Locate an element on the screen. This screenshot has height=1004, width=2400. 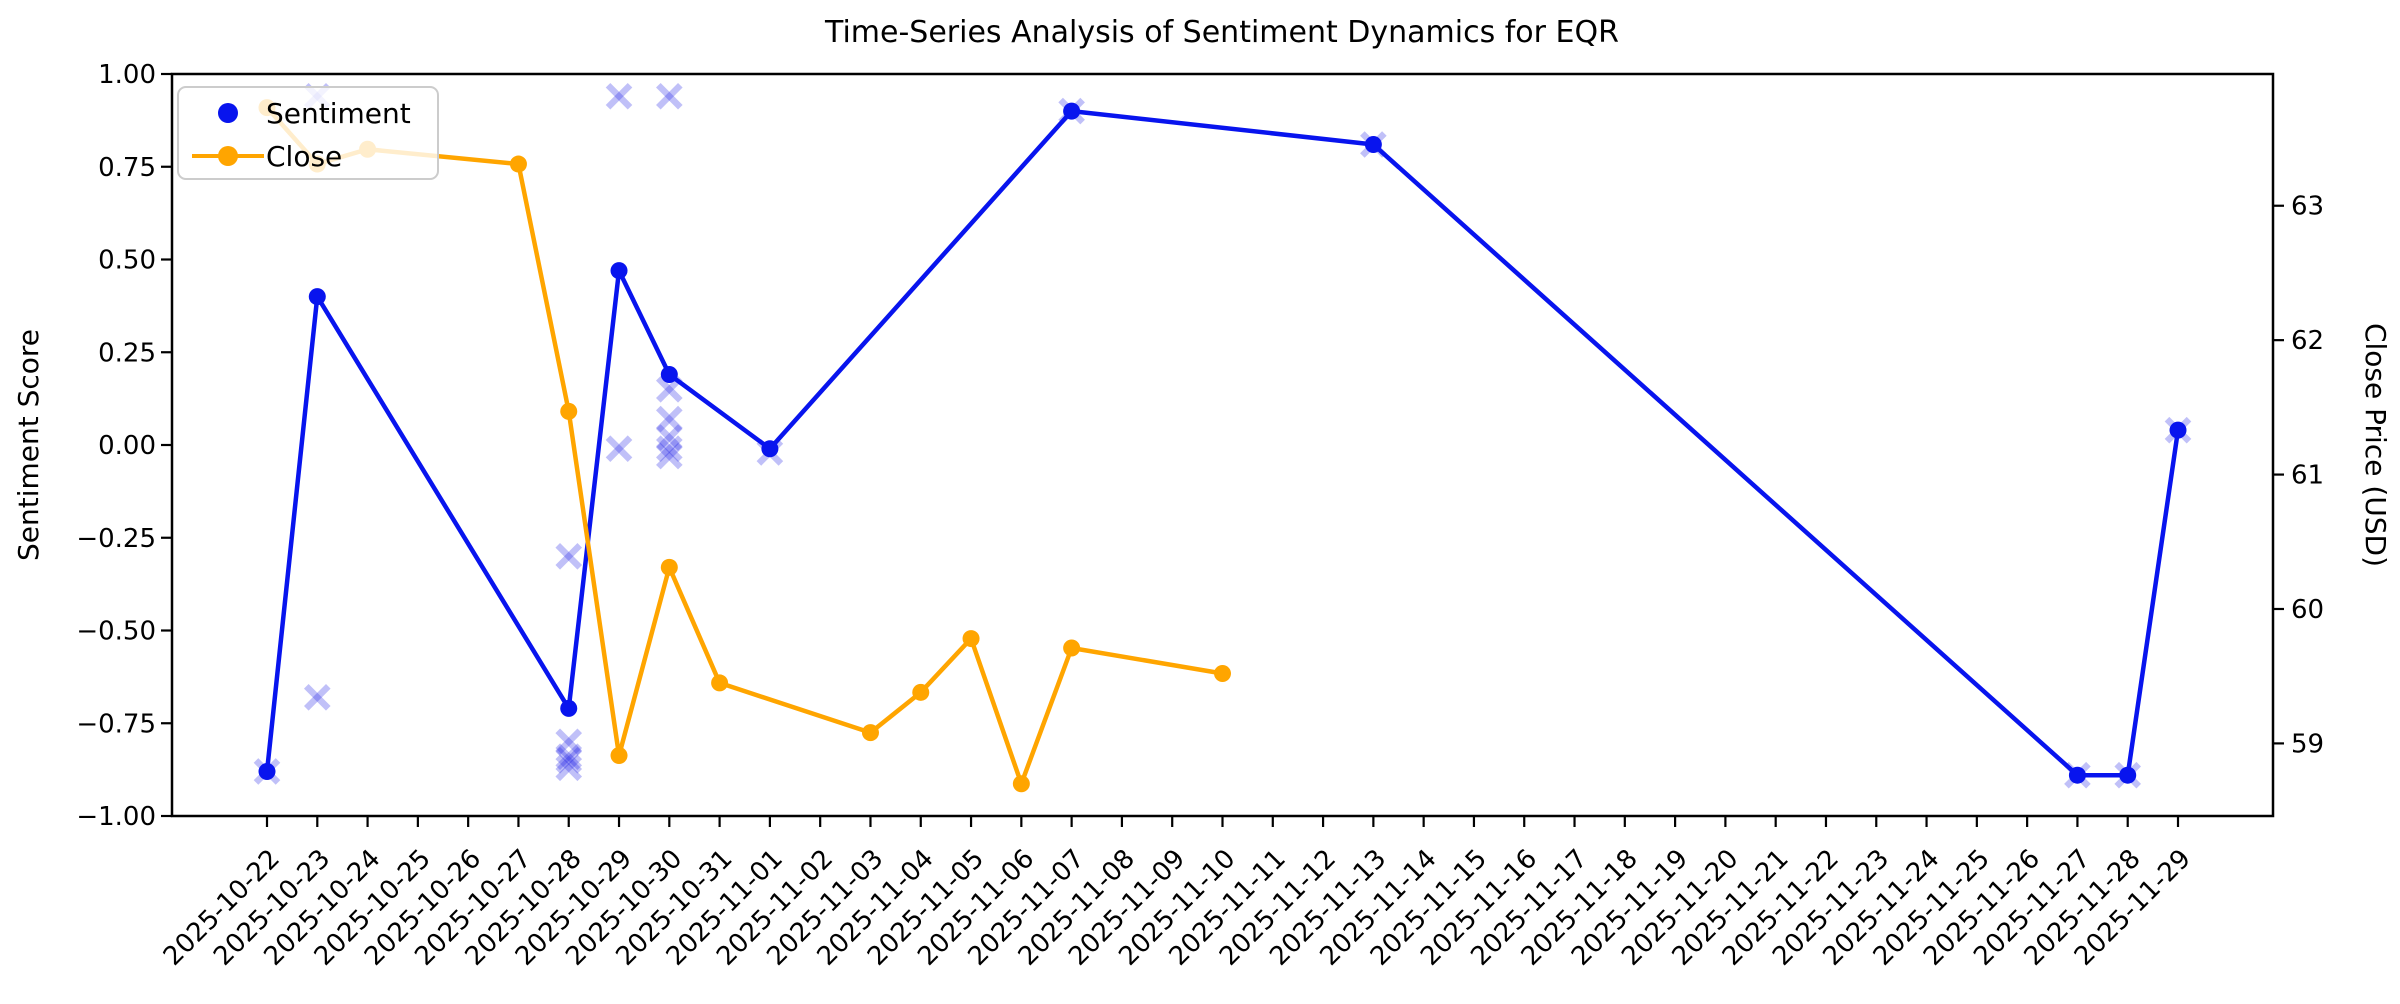
y-left-tick-label: 0.00 is located at coordinates (127, 446).